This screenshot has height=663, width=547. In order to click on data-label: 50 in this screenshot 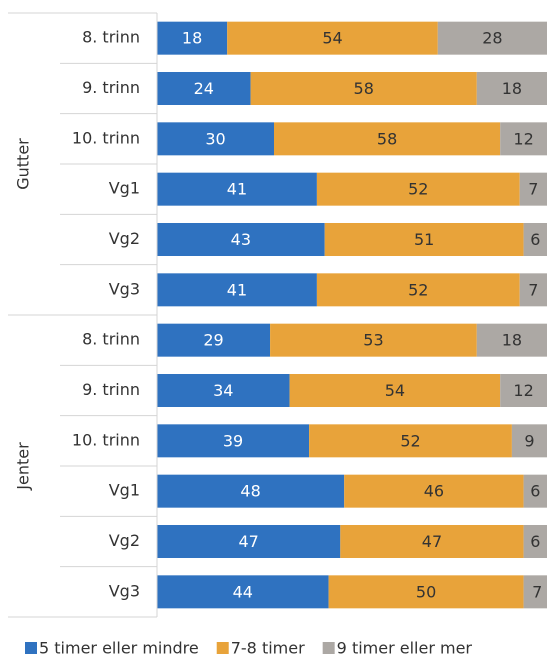, I will do `click(426, 591)`.